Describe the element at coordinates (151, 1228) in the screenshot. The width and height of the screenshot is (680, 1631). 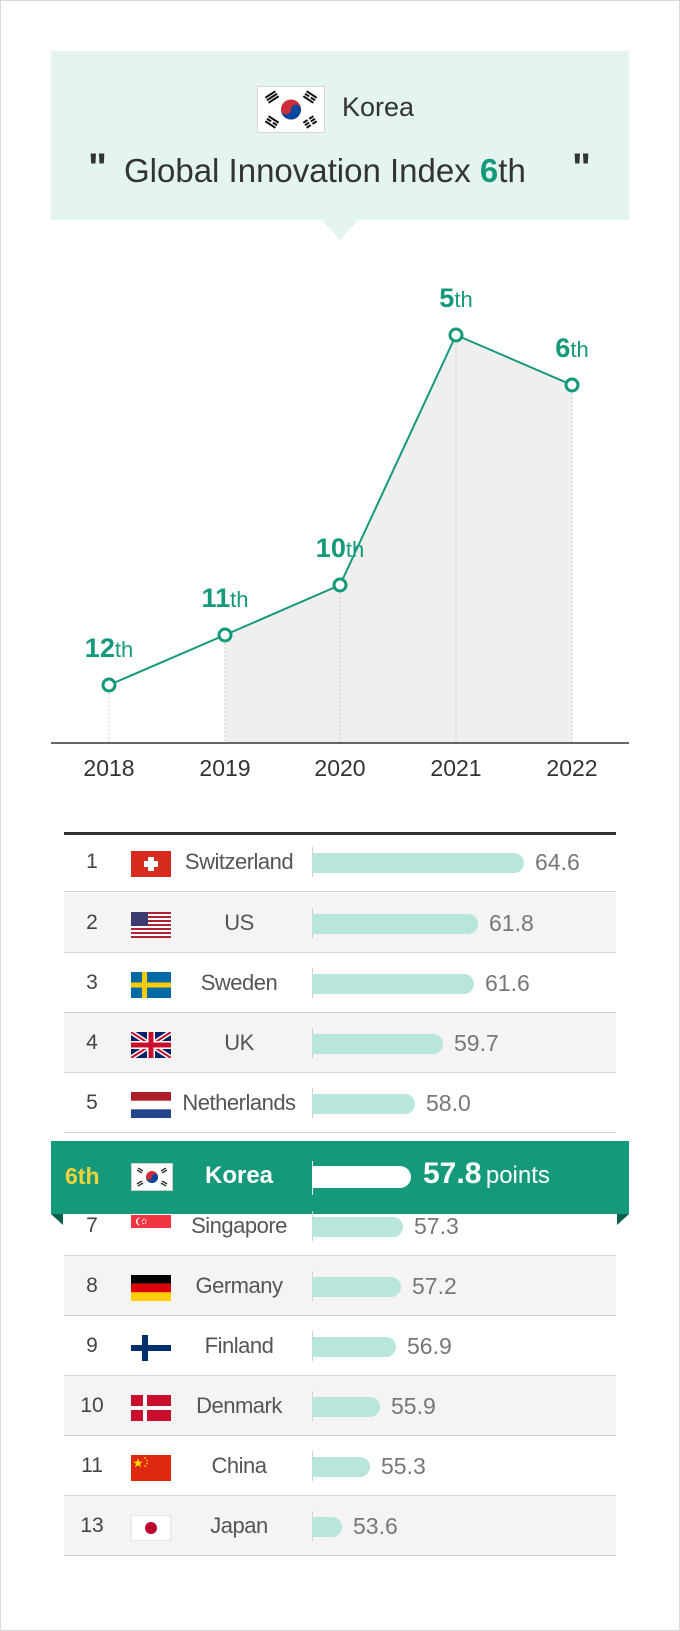
I see `singapore-flag-icon` at that location.